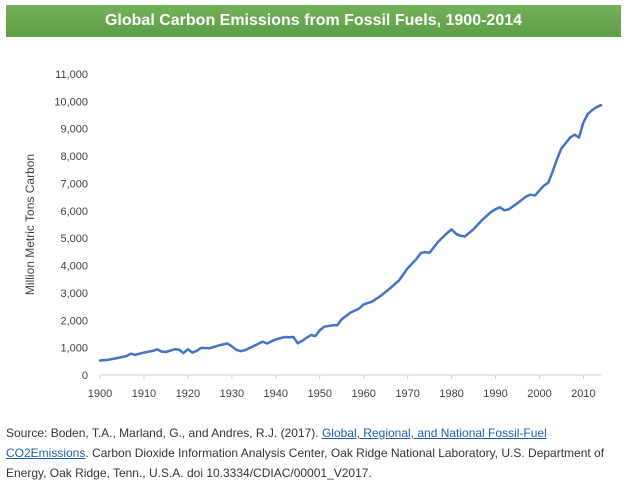  What do you see at coordinates (144, 394) in the screenshot?
I see `x-tick-label: 1910` at bounding box center [144, 394].